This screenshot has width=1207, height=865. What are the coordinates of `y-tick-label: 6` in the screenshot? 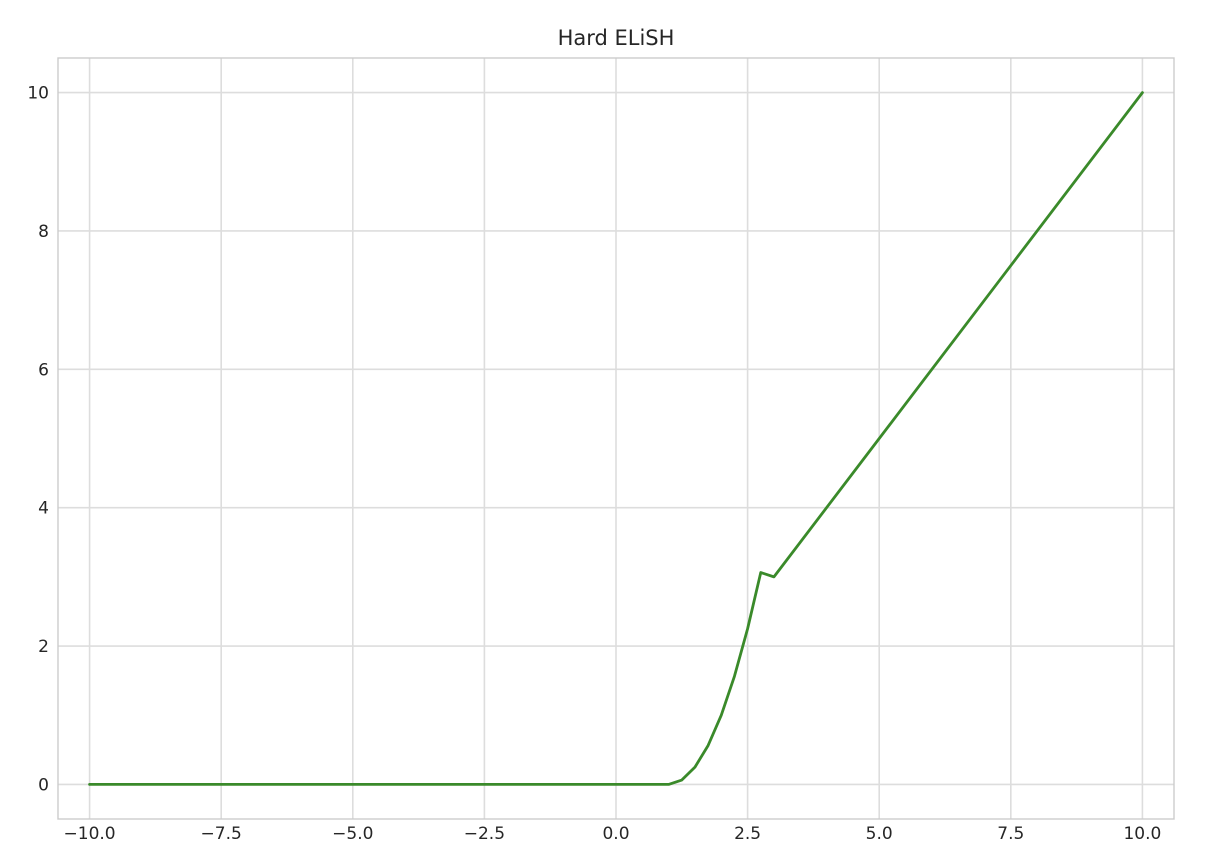 It's located at (43, 370).